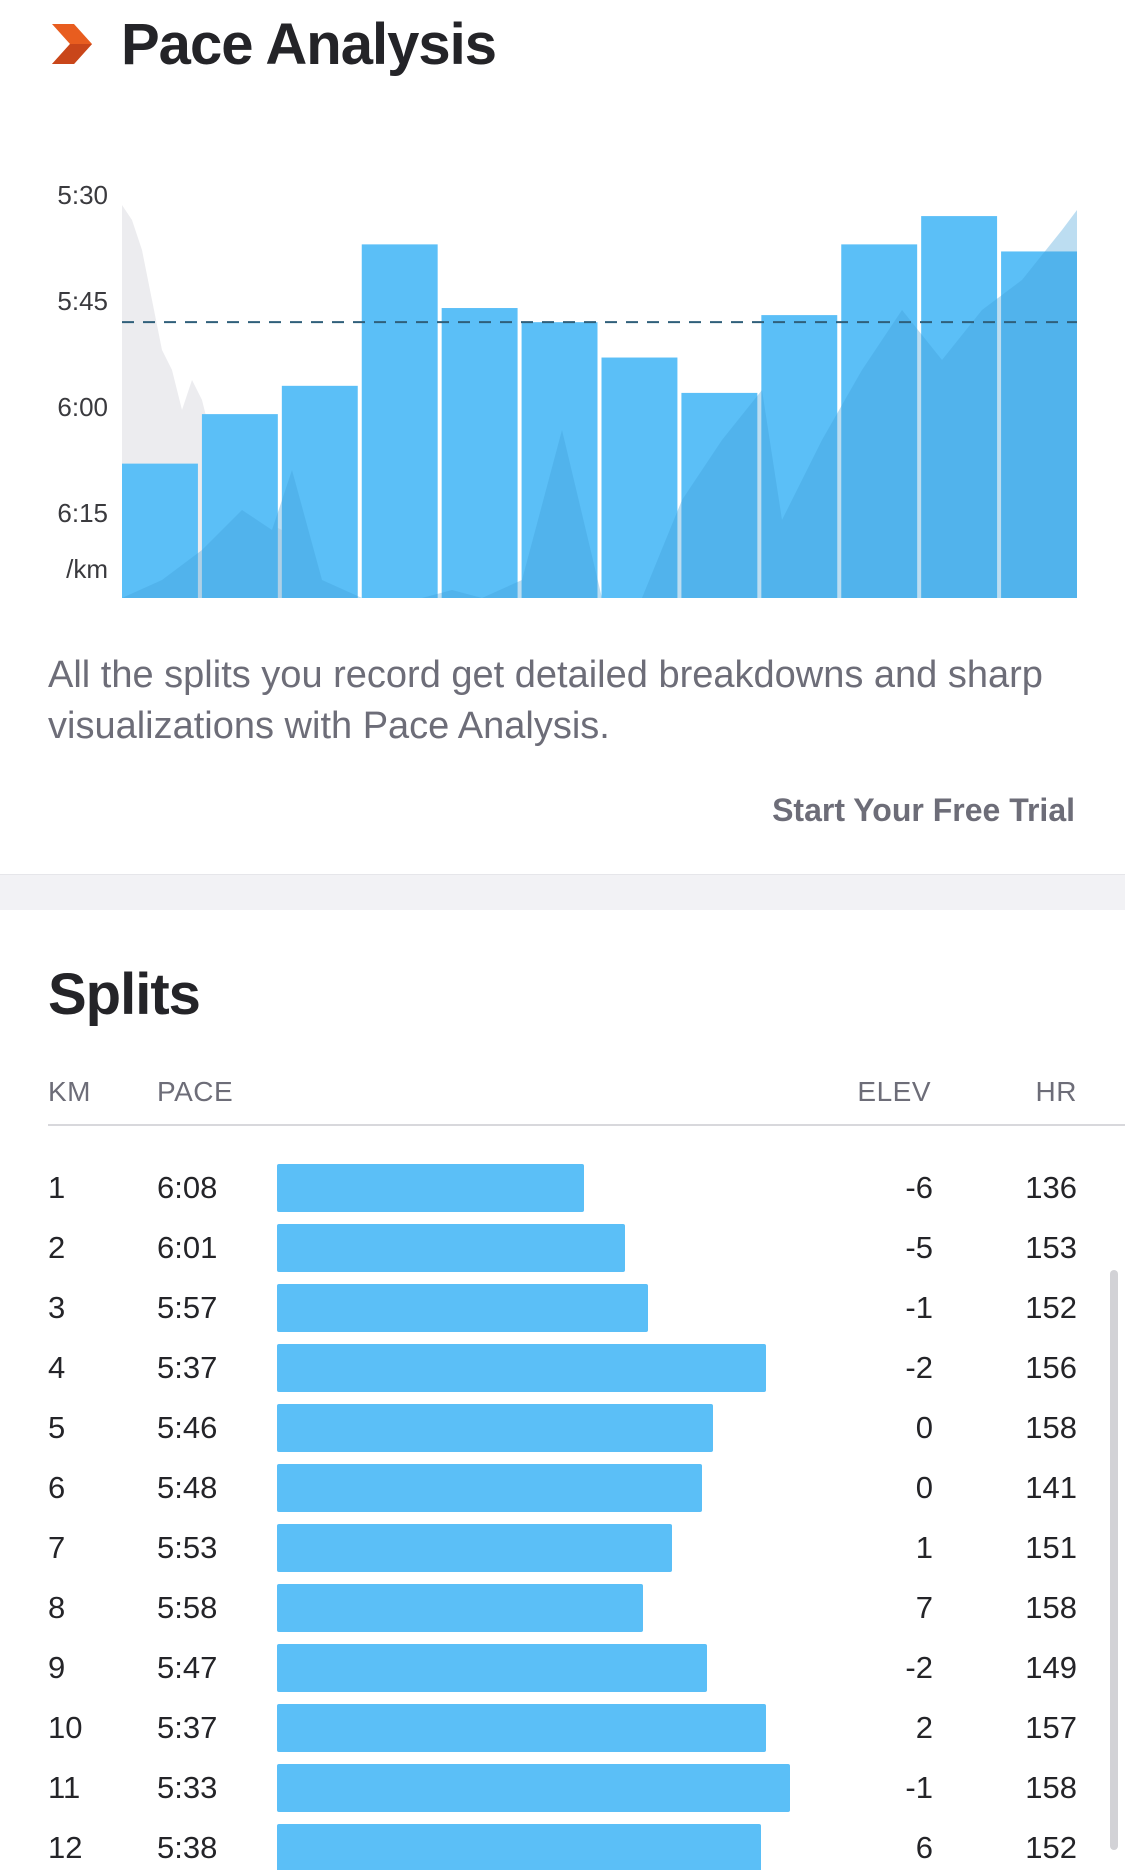  I want to click on table-row: 12 5:38 6 152, so click(562, 1845).